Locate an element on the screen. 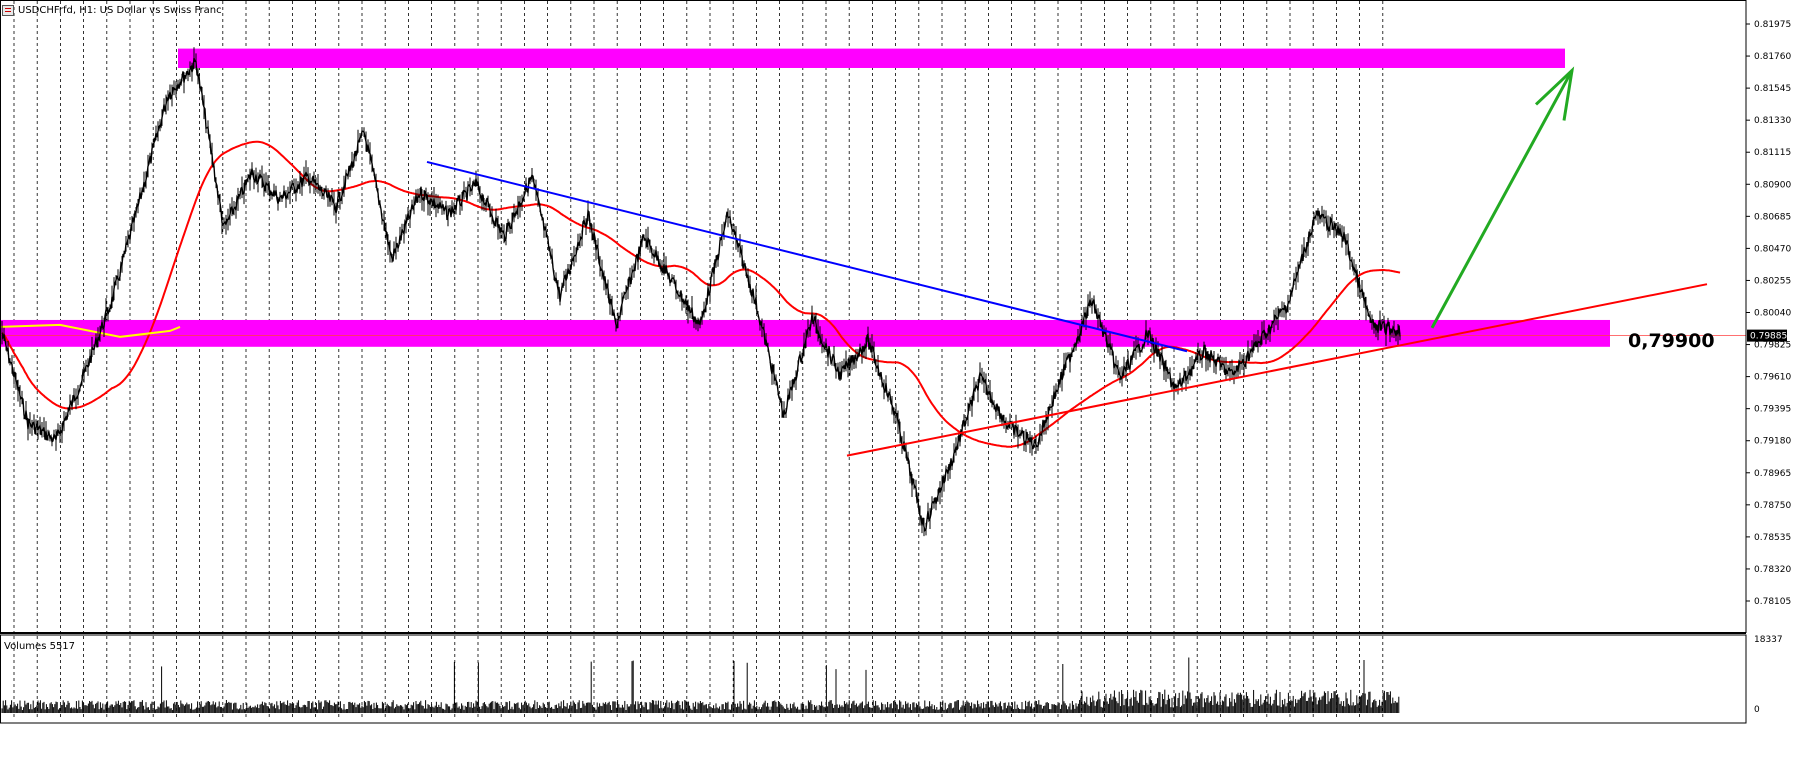  arrow-head is located at coordinates (1554, 93).